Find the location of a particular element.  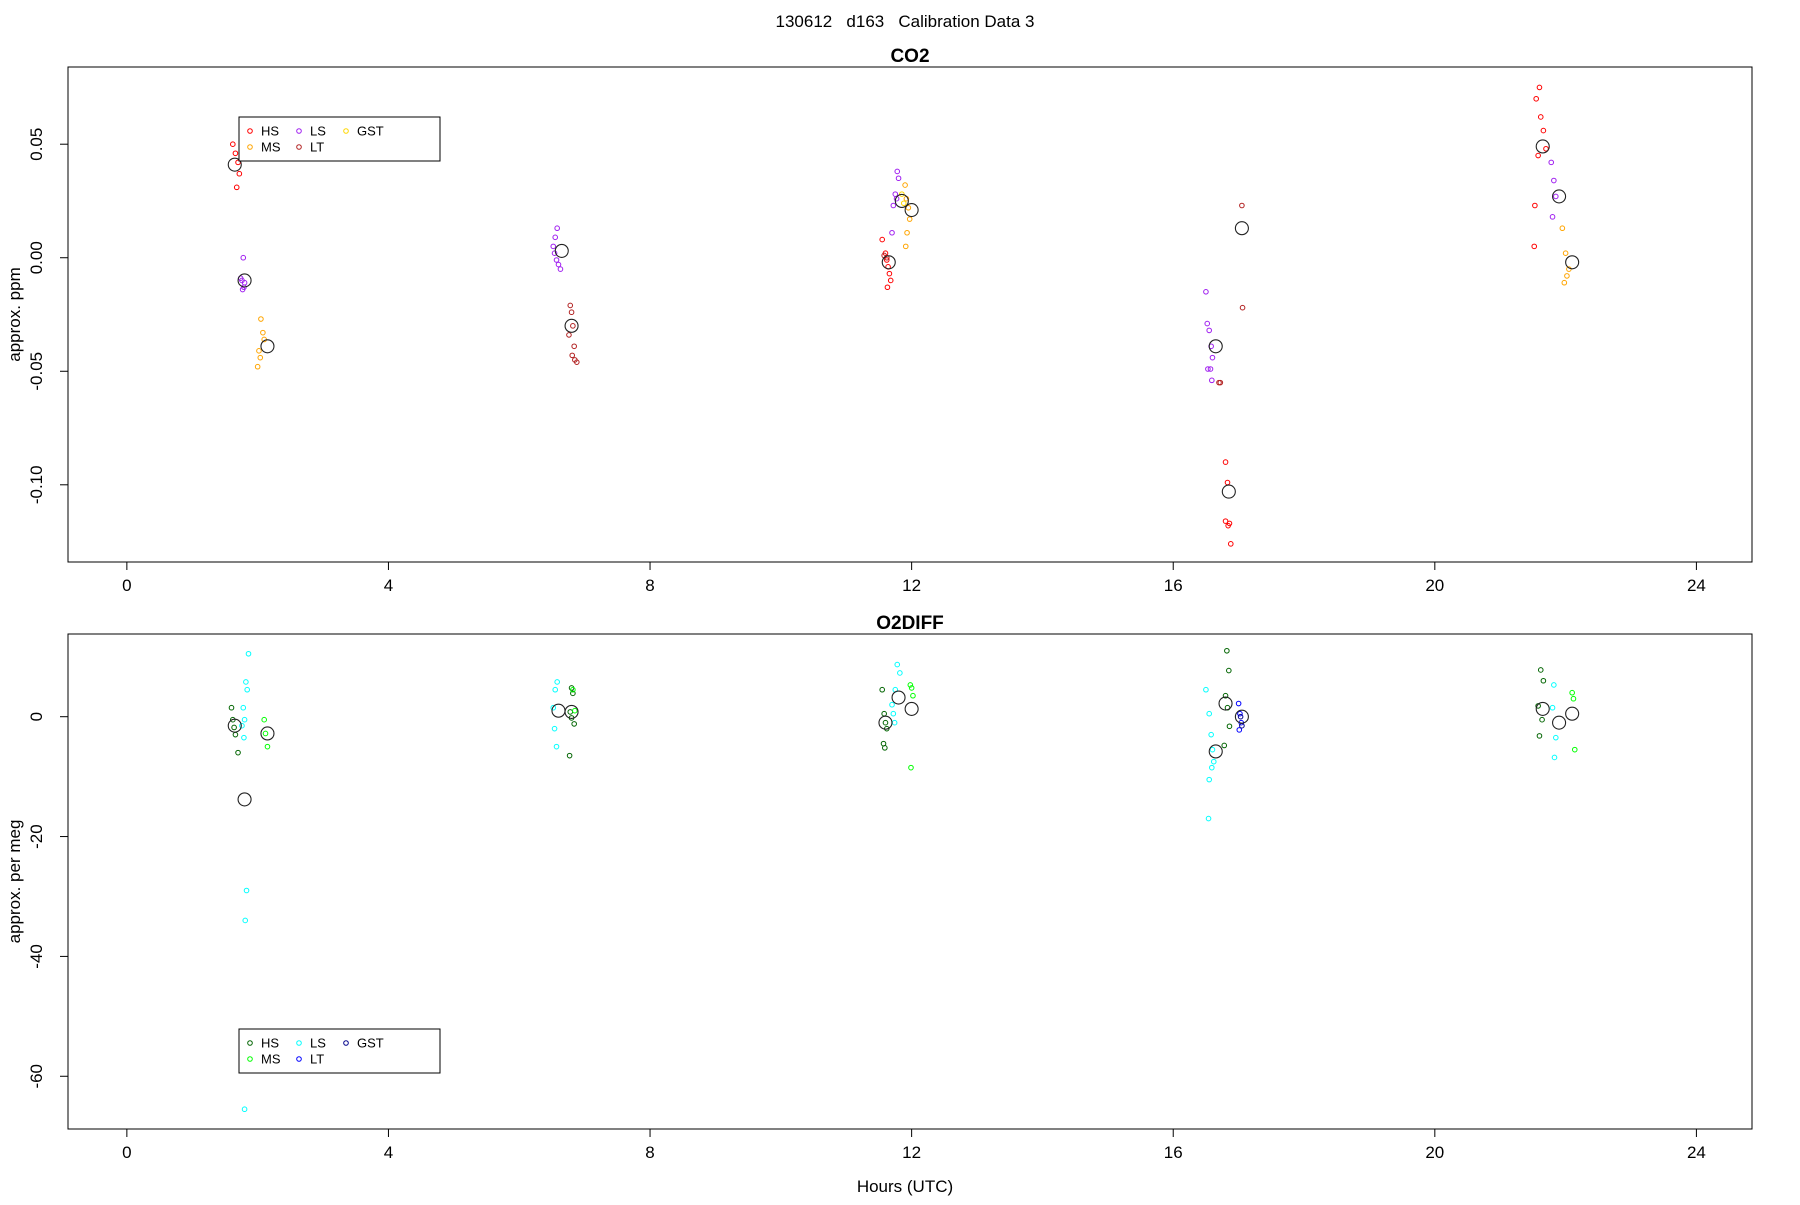

y-axis-label: approx. per meg is located at coordinates (14, 882).